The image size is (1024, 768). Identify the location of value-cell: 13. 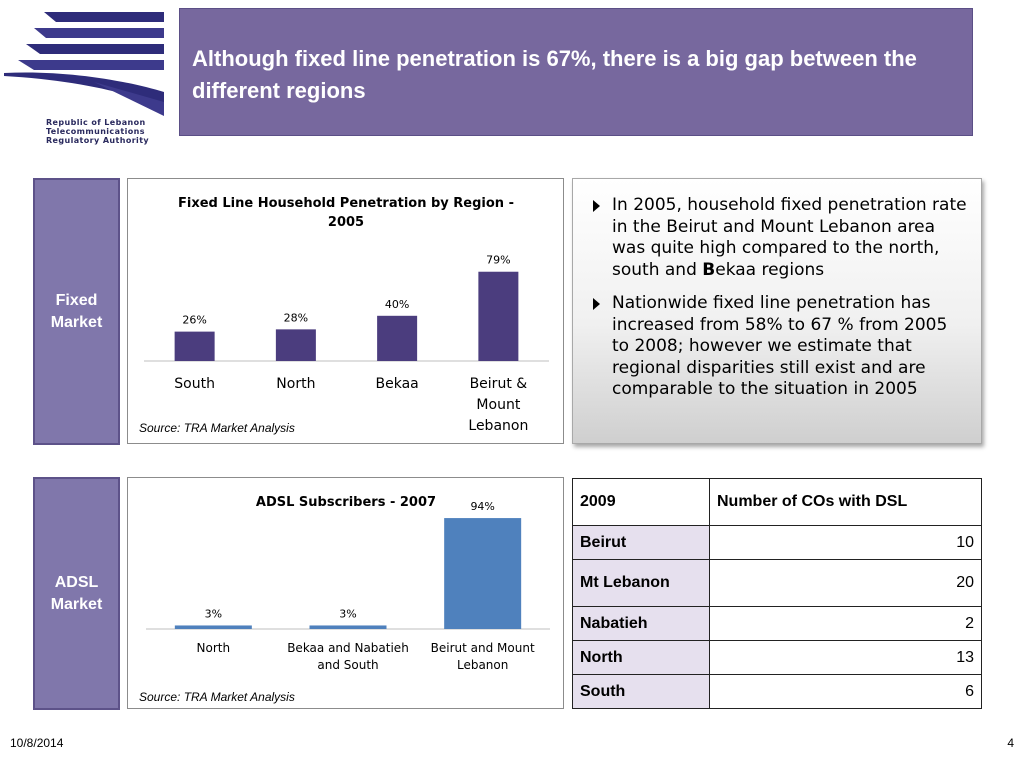
(845, 657).